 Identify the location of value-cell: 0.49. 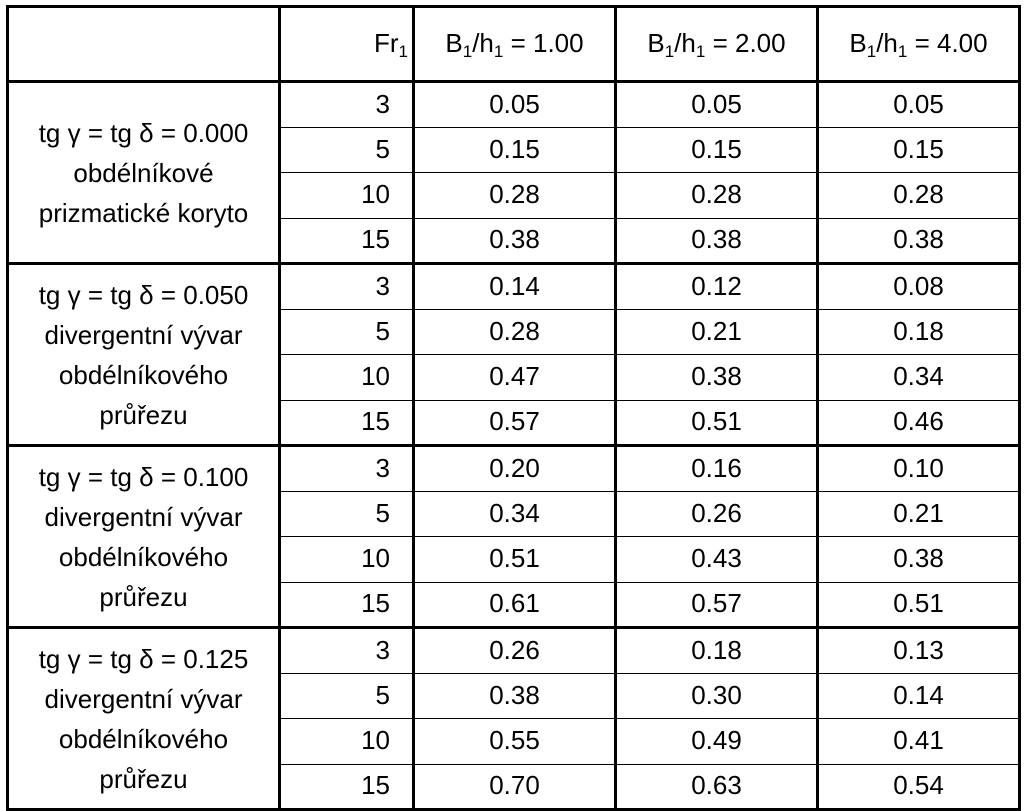
(717, 741).